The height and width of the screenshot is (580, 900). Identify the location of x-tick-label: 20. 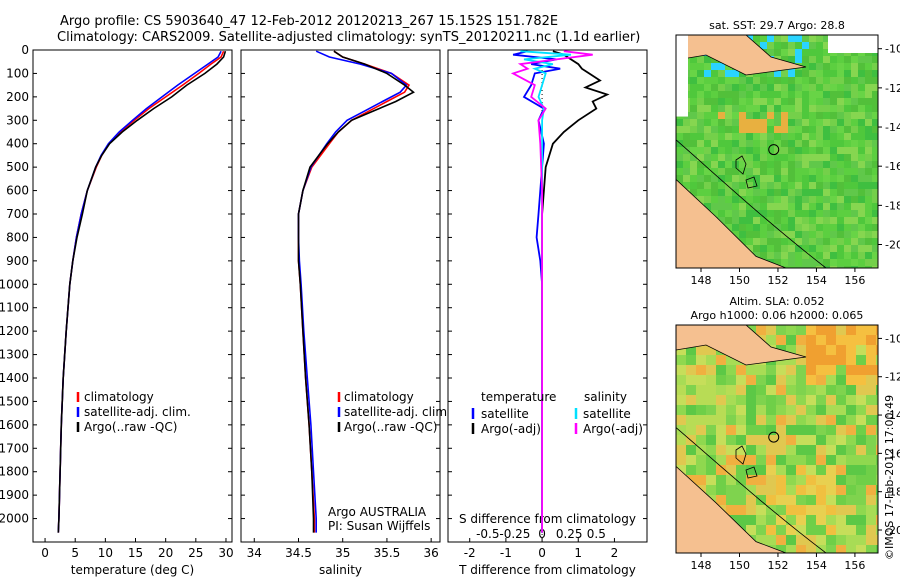
(165, 553).